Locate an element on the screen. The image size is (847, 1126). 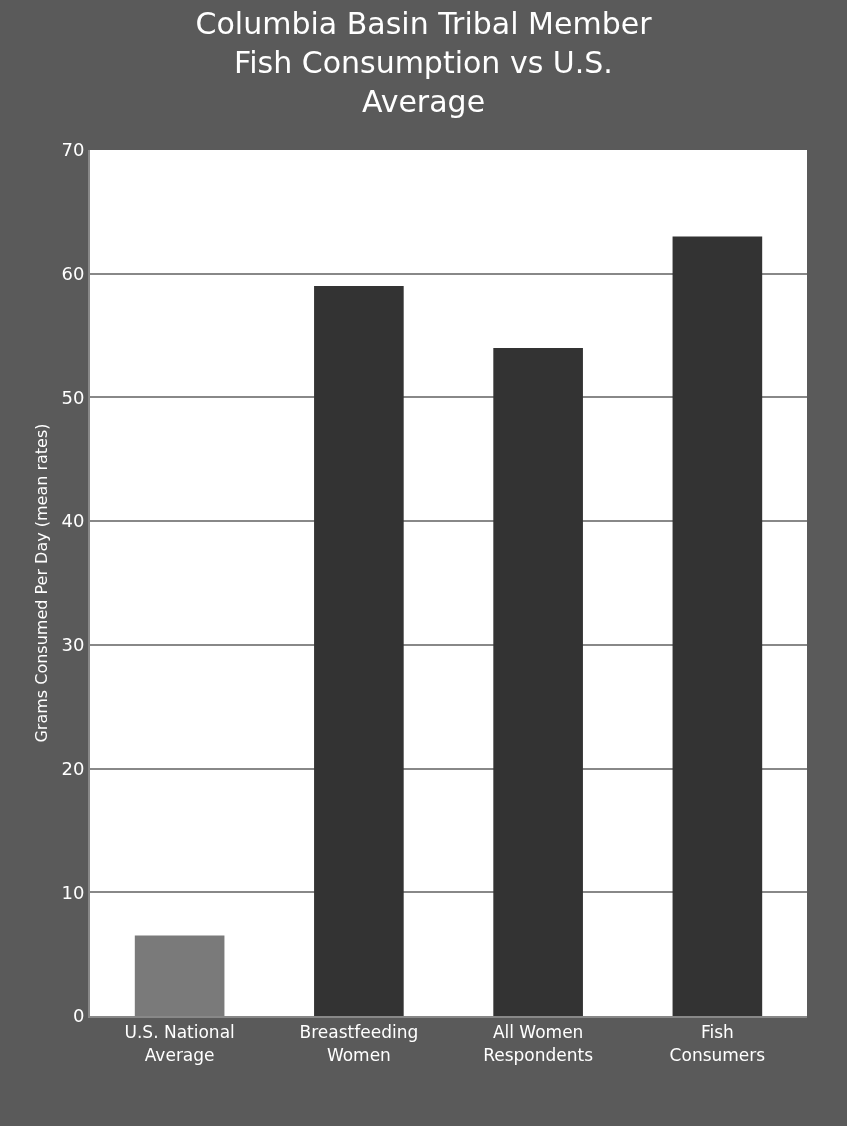
x-tick-label: Breastfeeding Women is located at coordinates (359, 1043).